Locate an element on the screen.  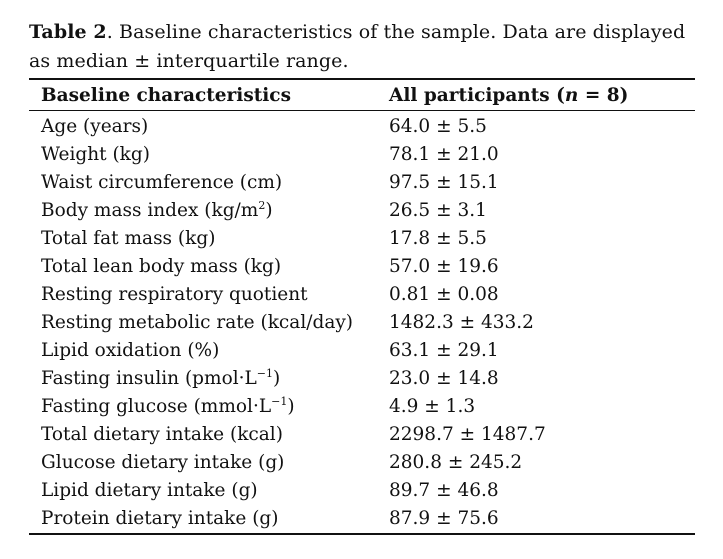
row-characteristic: Resting metabolic rate (kcal/day) is located at coordinates (209, 323).